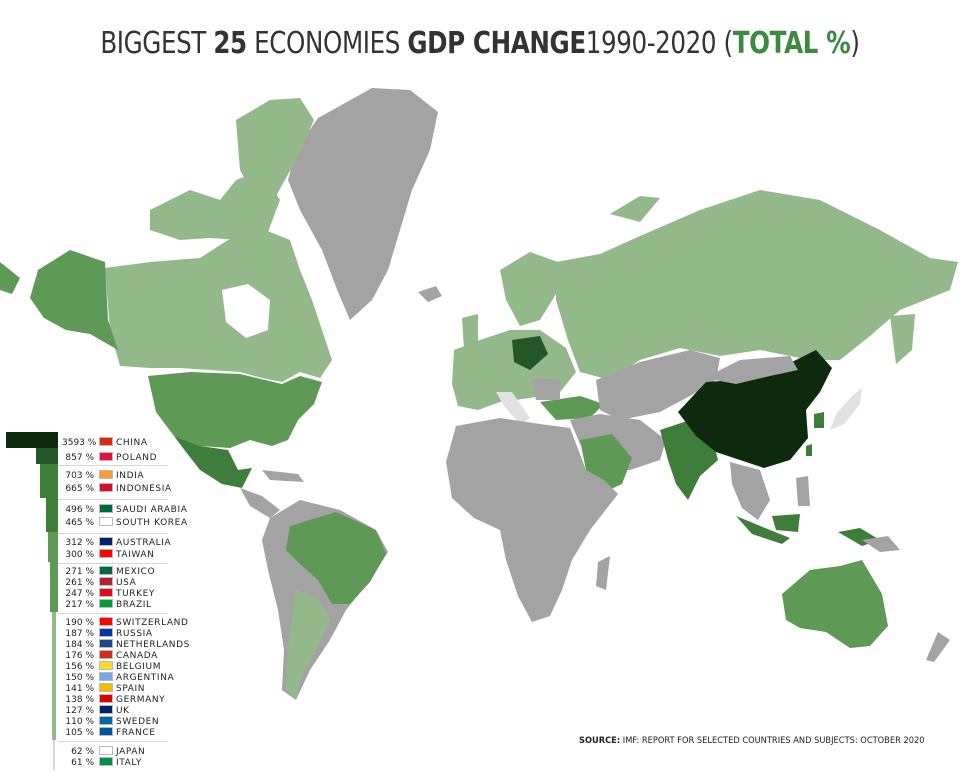  I want to click on brazil-region, so click(336, 558).